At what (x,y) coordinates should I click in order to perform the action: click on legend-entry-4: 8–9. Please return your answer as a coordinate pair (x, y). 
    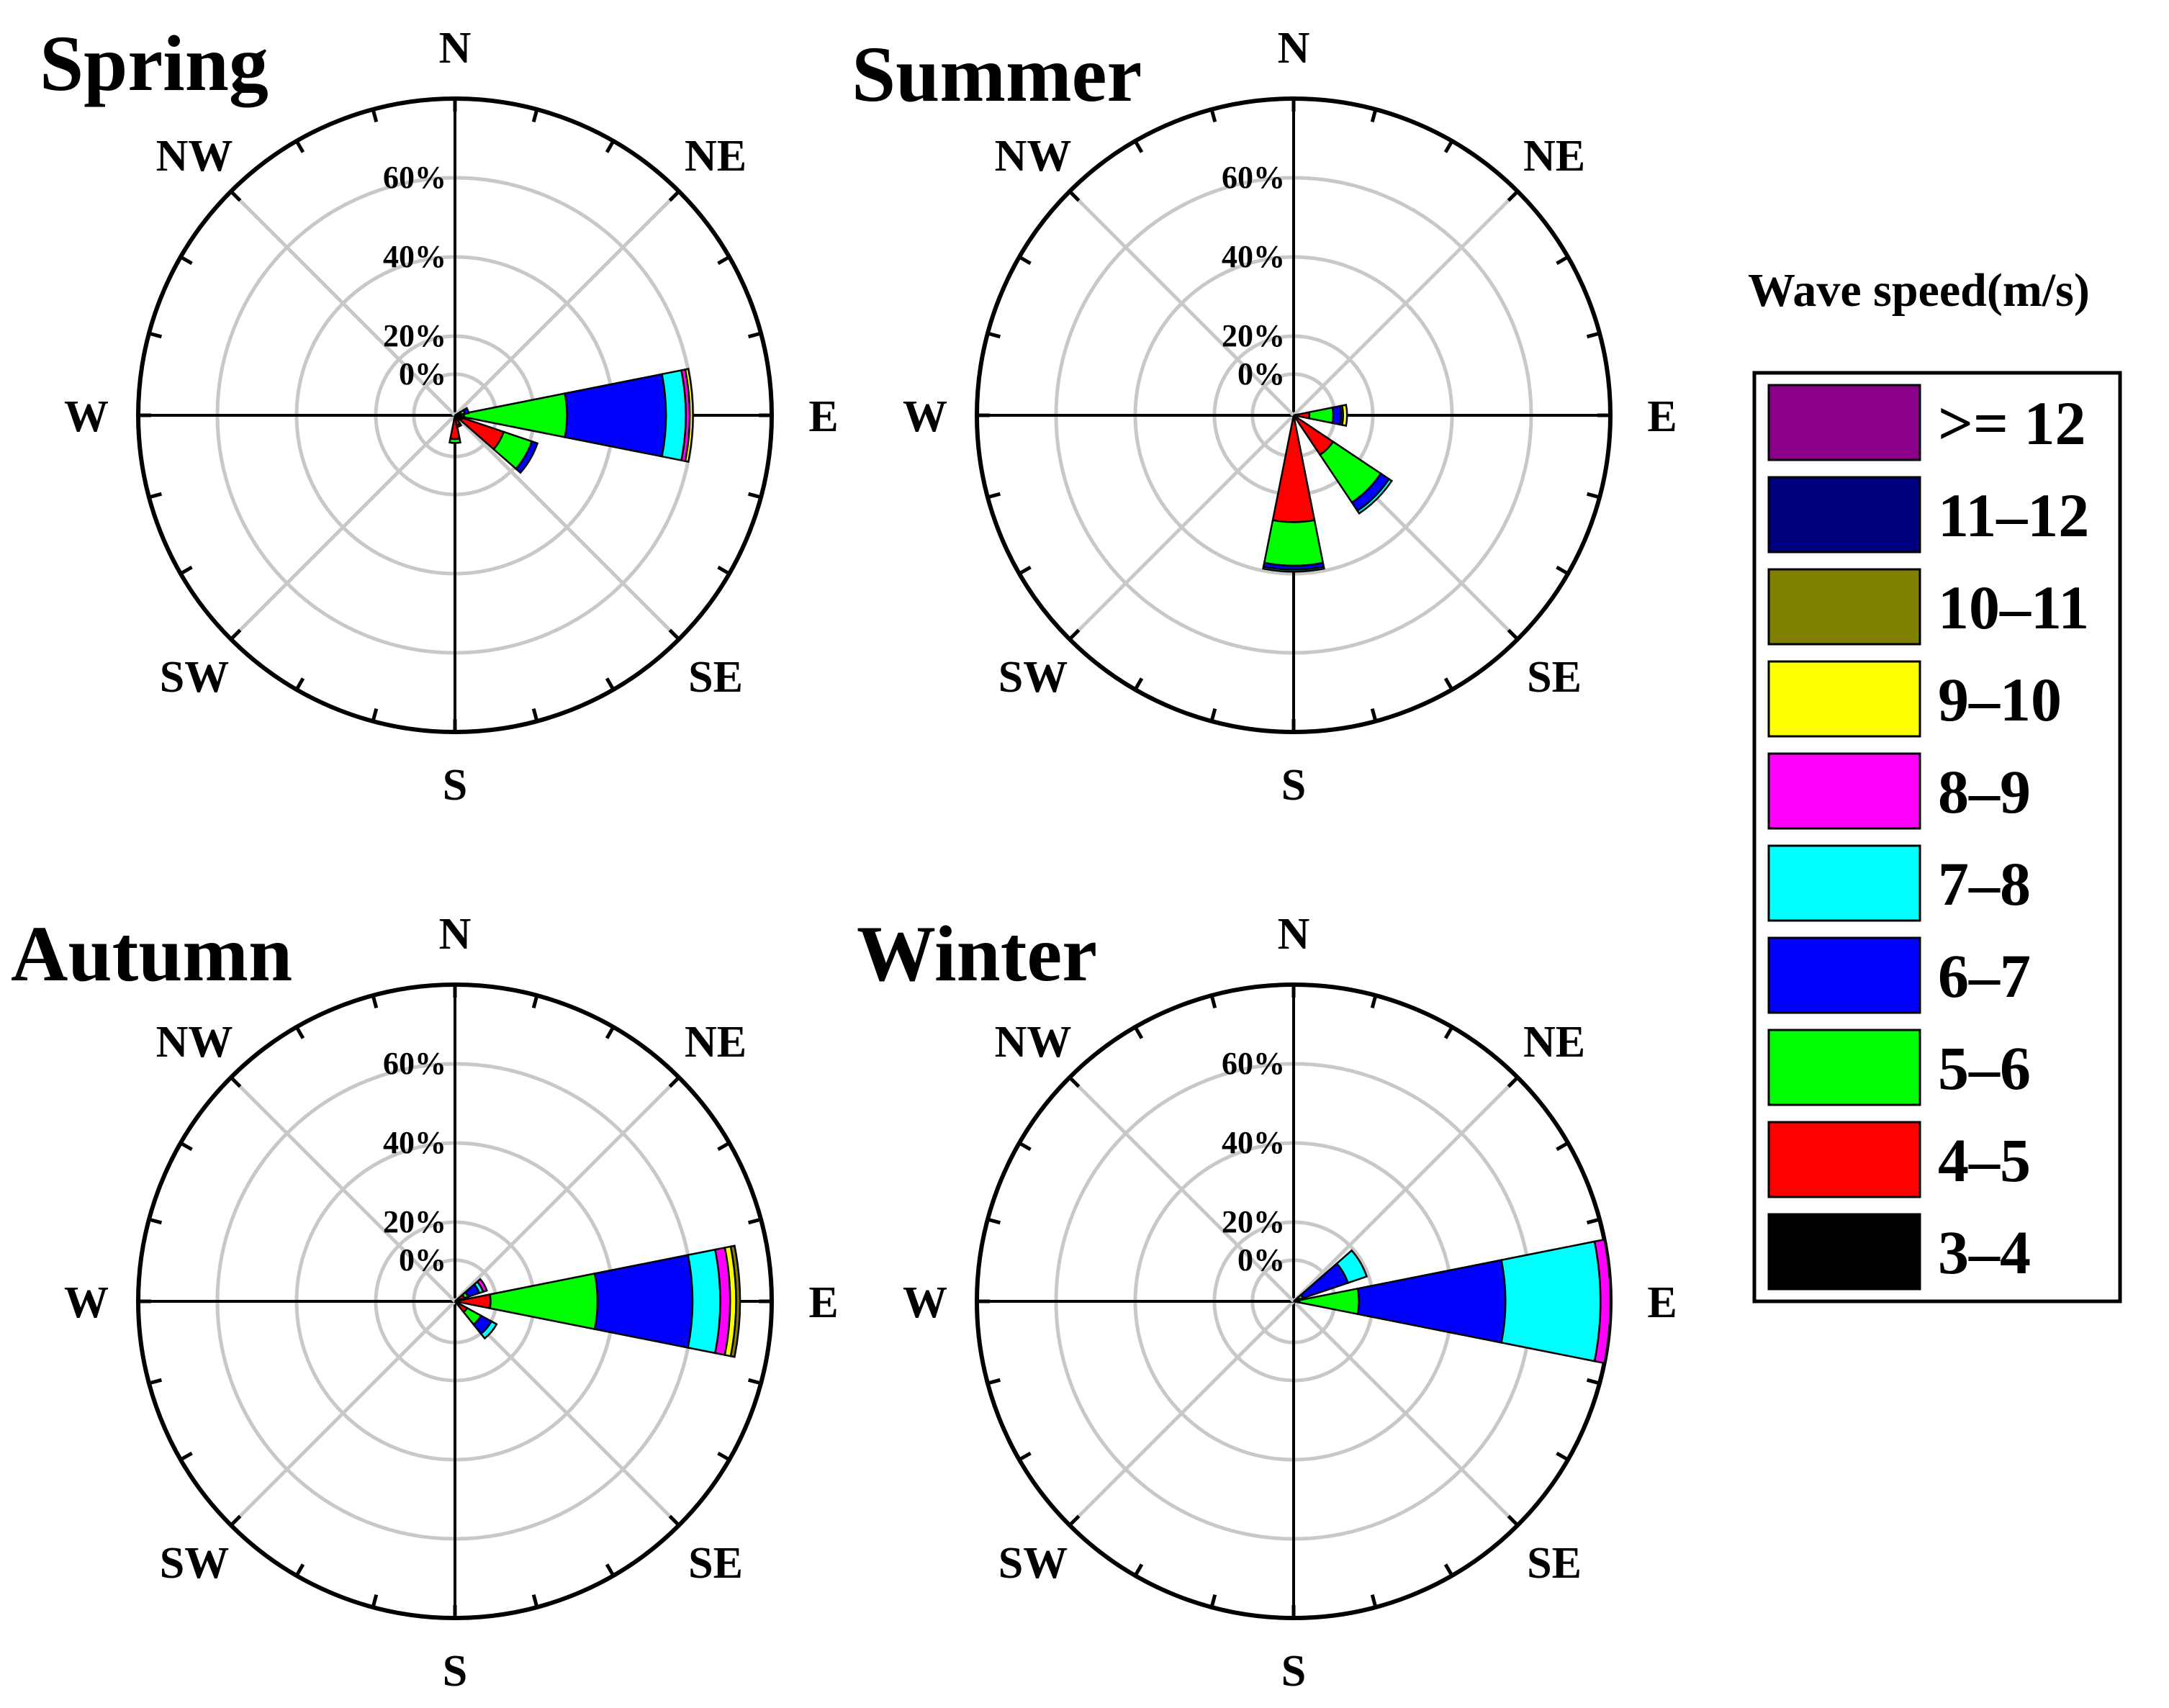
    Looking at the image, I should click on (1899, 791).